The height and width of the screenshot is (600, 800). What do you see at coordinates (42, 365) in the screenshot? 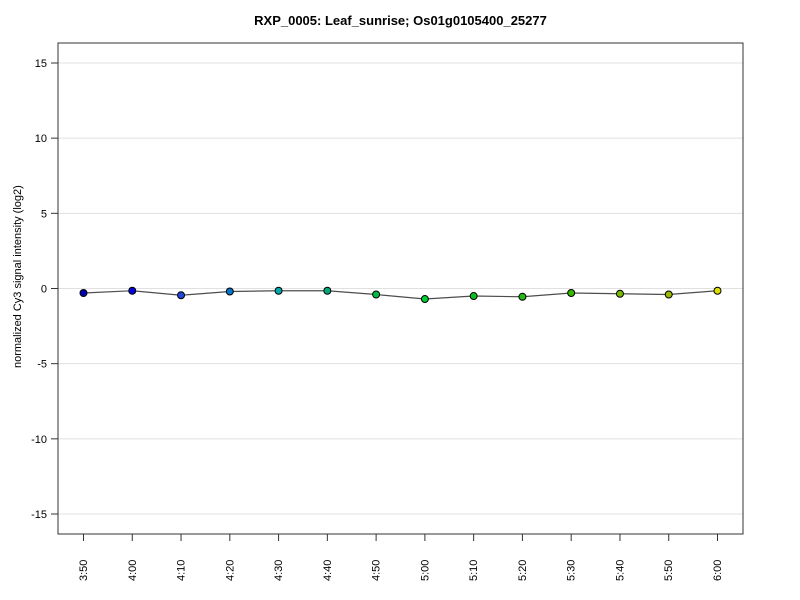
I see `y-tick-label: -5` at bounding box center [42, 365].